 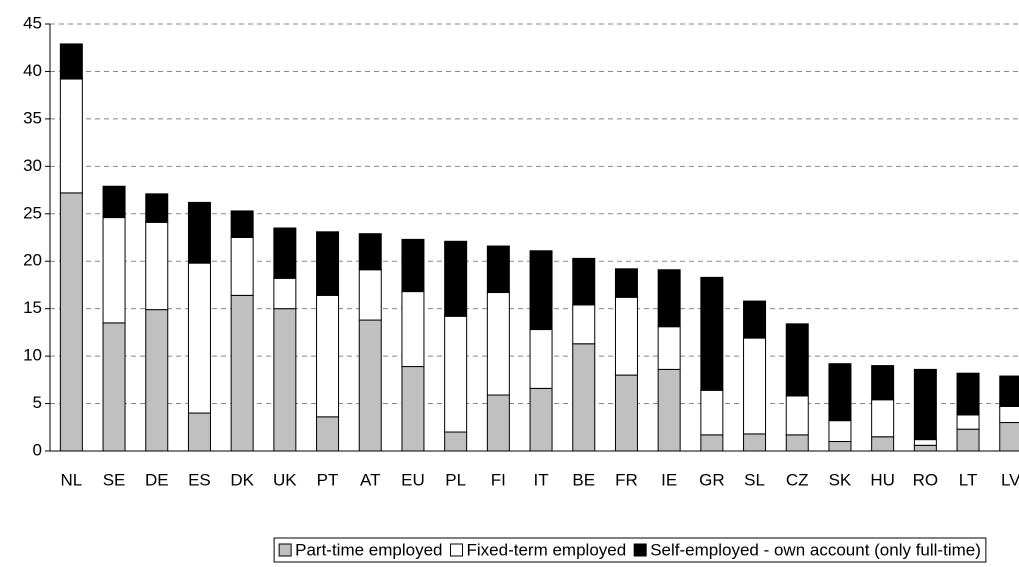 I want to click on x-tick-label: LV, so click(x=1010, y=479).